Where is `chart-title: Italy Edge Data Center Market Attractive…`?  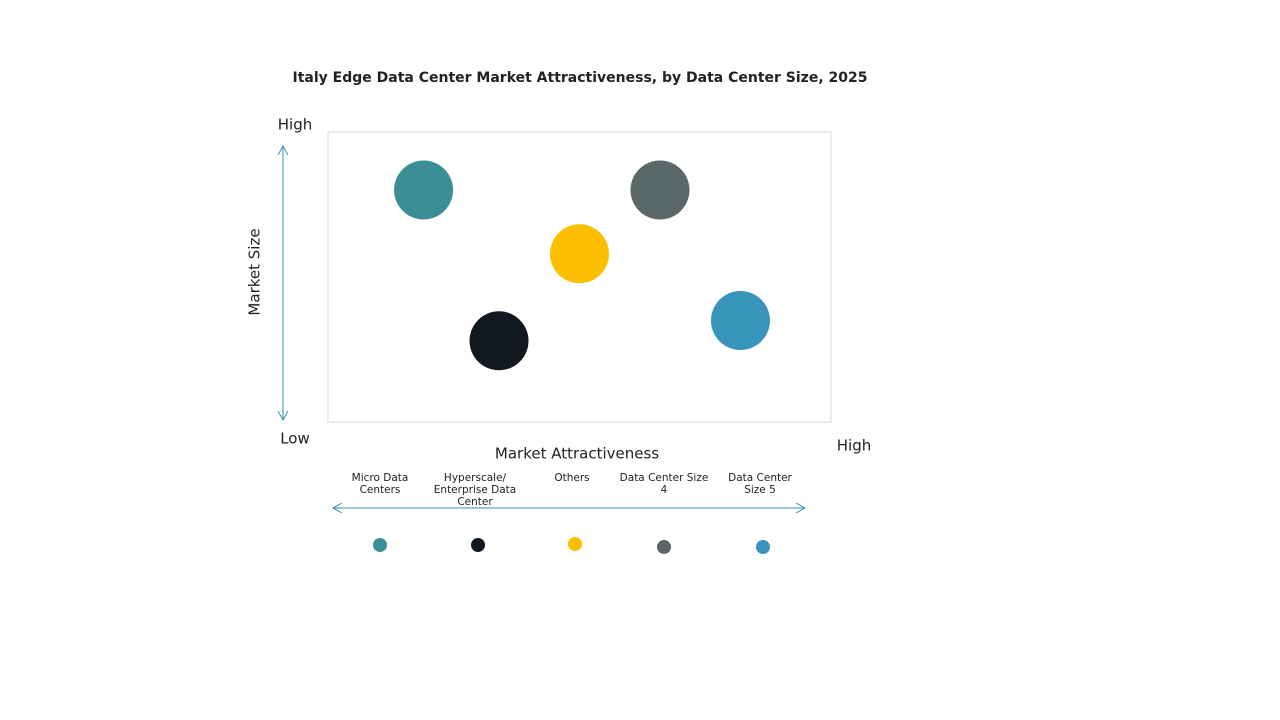
chart-title: Italy Edge Data Center Market Attractive… is located at coordinates (580, 78).